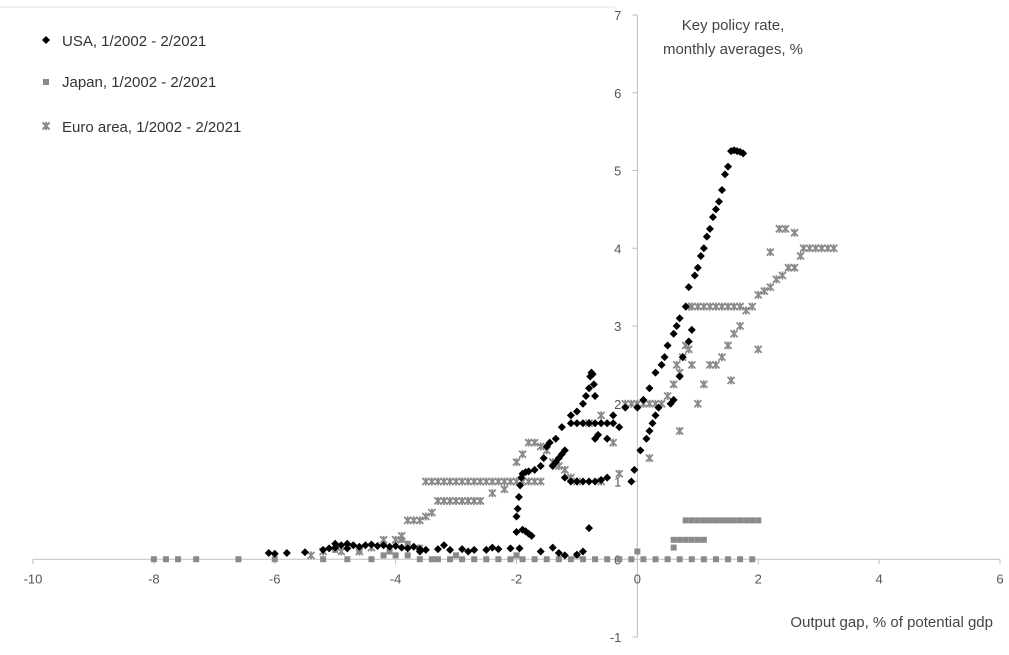 The height and width of the screenshot is (655, 1009). What do you see at coordinates (517, 578) in the screenshot?
I see `x-tick-label: -2` at bounding box center [517, 578].